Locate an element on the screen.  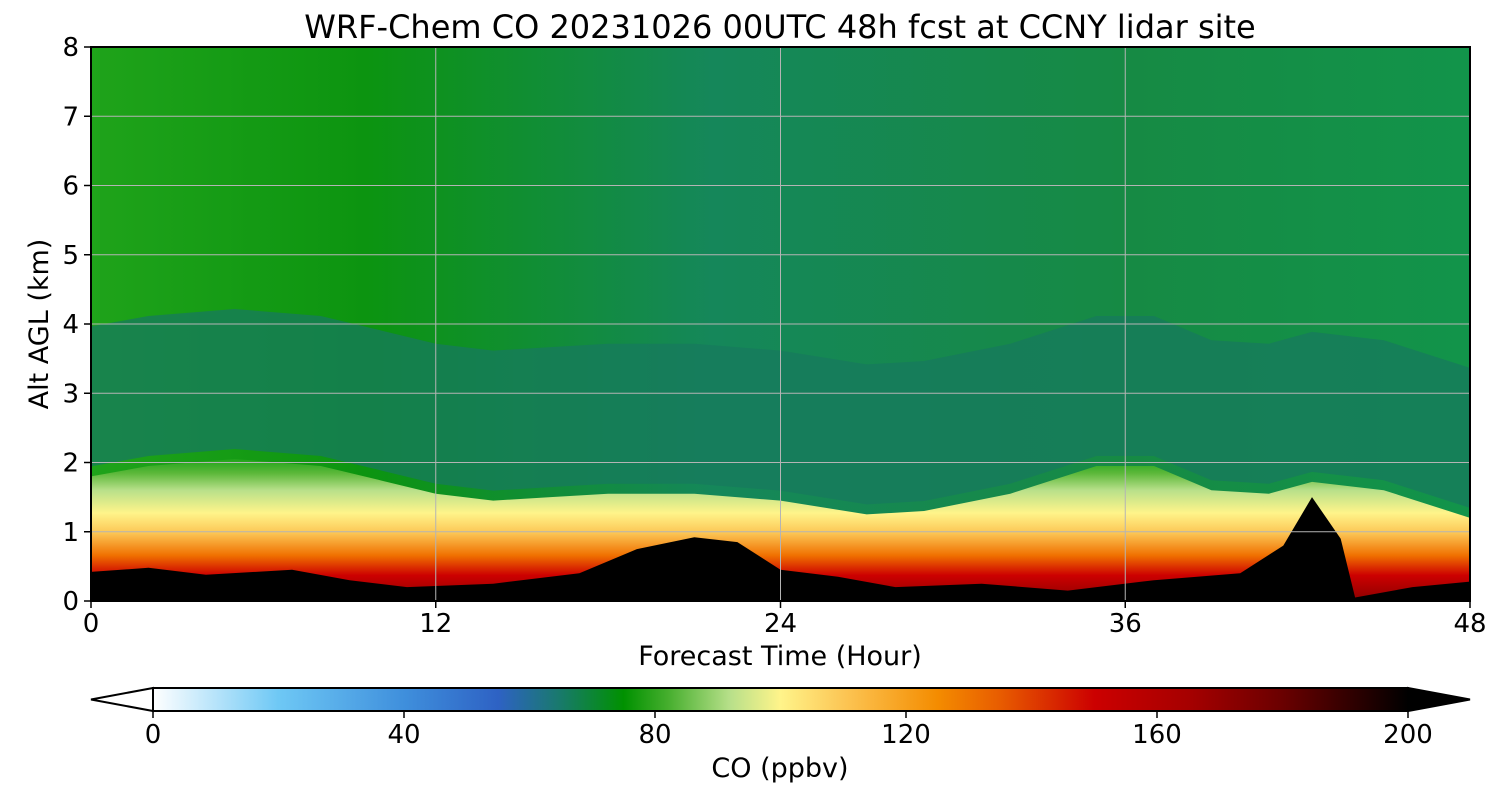
colorbar-strip is located at coordinates (780, 699).